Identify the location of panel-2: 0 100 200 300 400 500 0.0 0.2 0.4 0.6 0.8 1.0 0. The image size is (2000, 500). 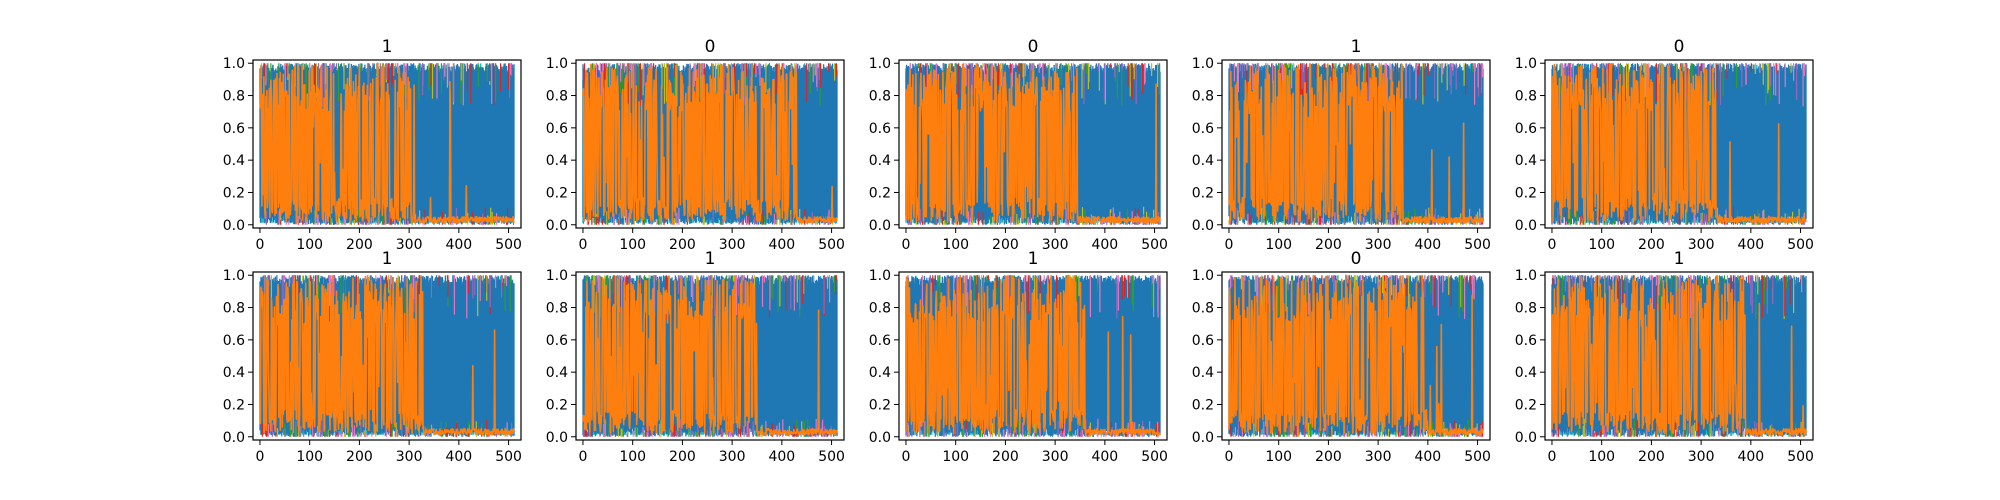
(695, 145).